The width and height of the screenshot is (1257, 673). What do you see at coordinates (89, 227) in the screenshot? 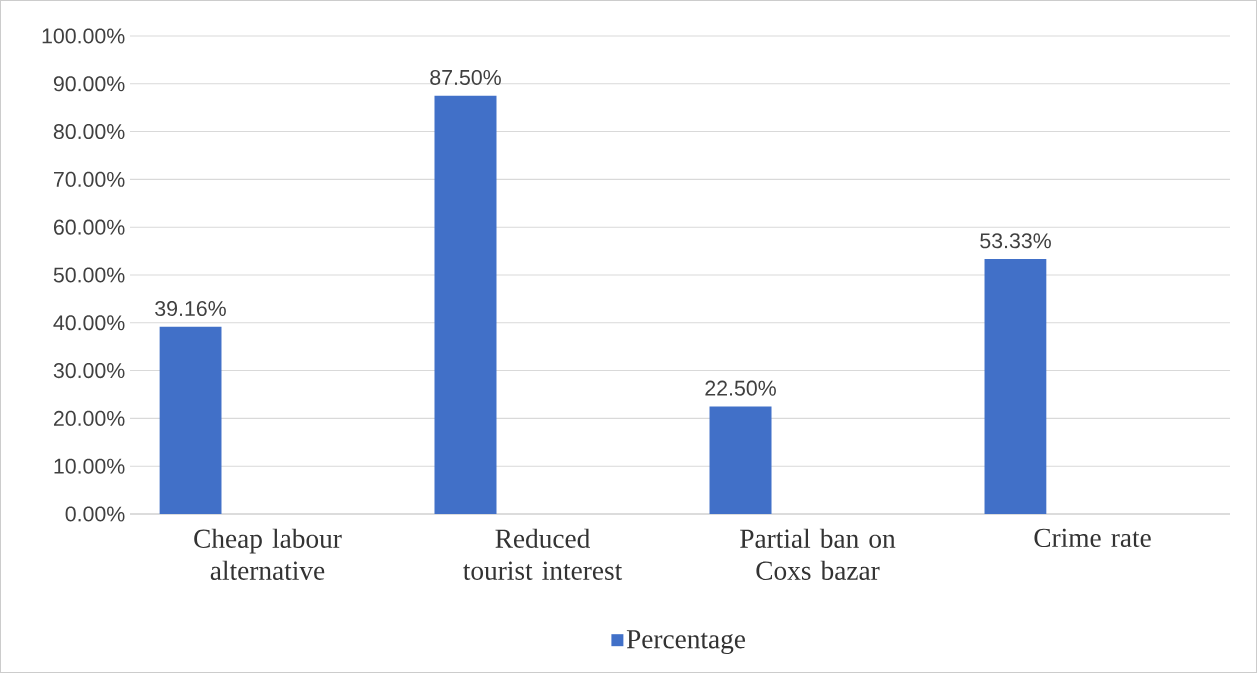
I see `y-tick-label: 60.00%` at bounding box center [89, 227].